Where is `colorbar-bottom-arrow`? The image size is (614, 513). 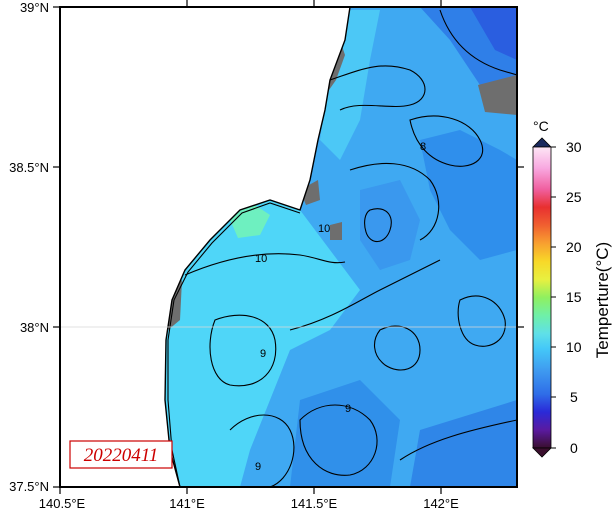
colorbar-bottom-arrow is located at coordinates (542, 452).